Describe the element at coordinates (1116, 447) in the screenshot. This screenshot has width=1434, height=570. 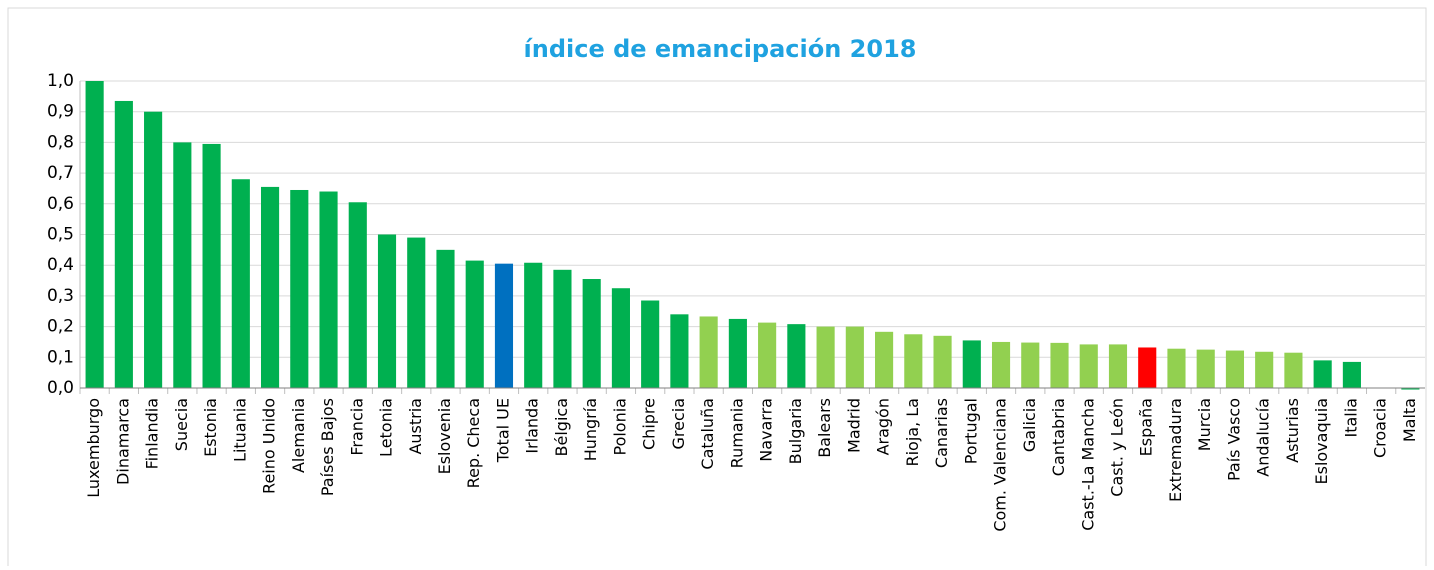
I see `x-tick-label: Cast. y León` at that location.